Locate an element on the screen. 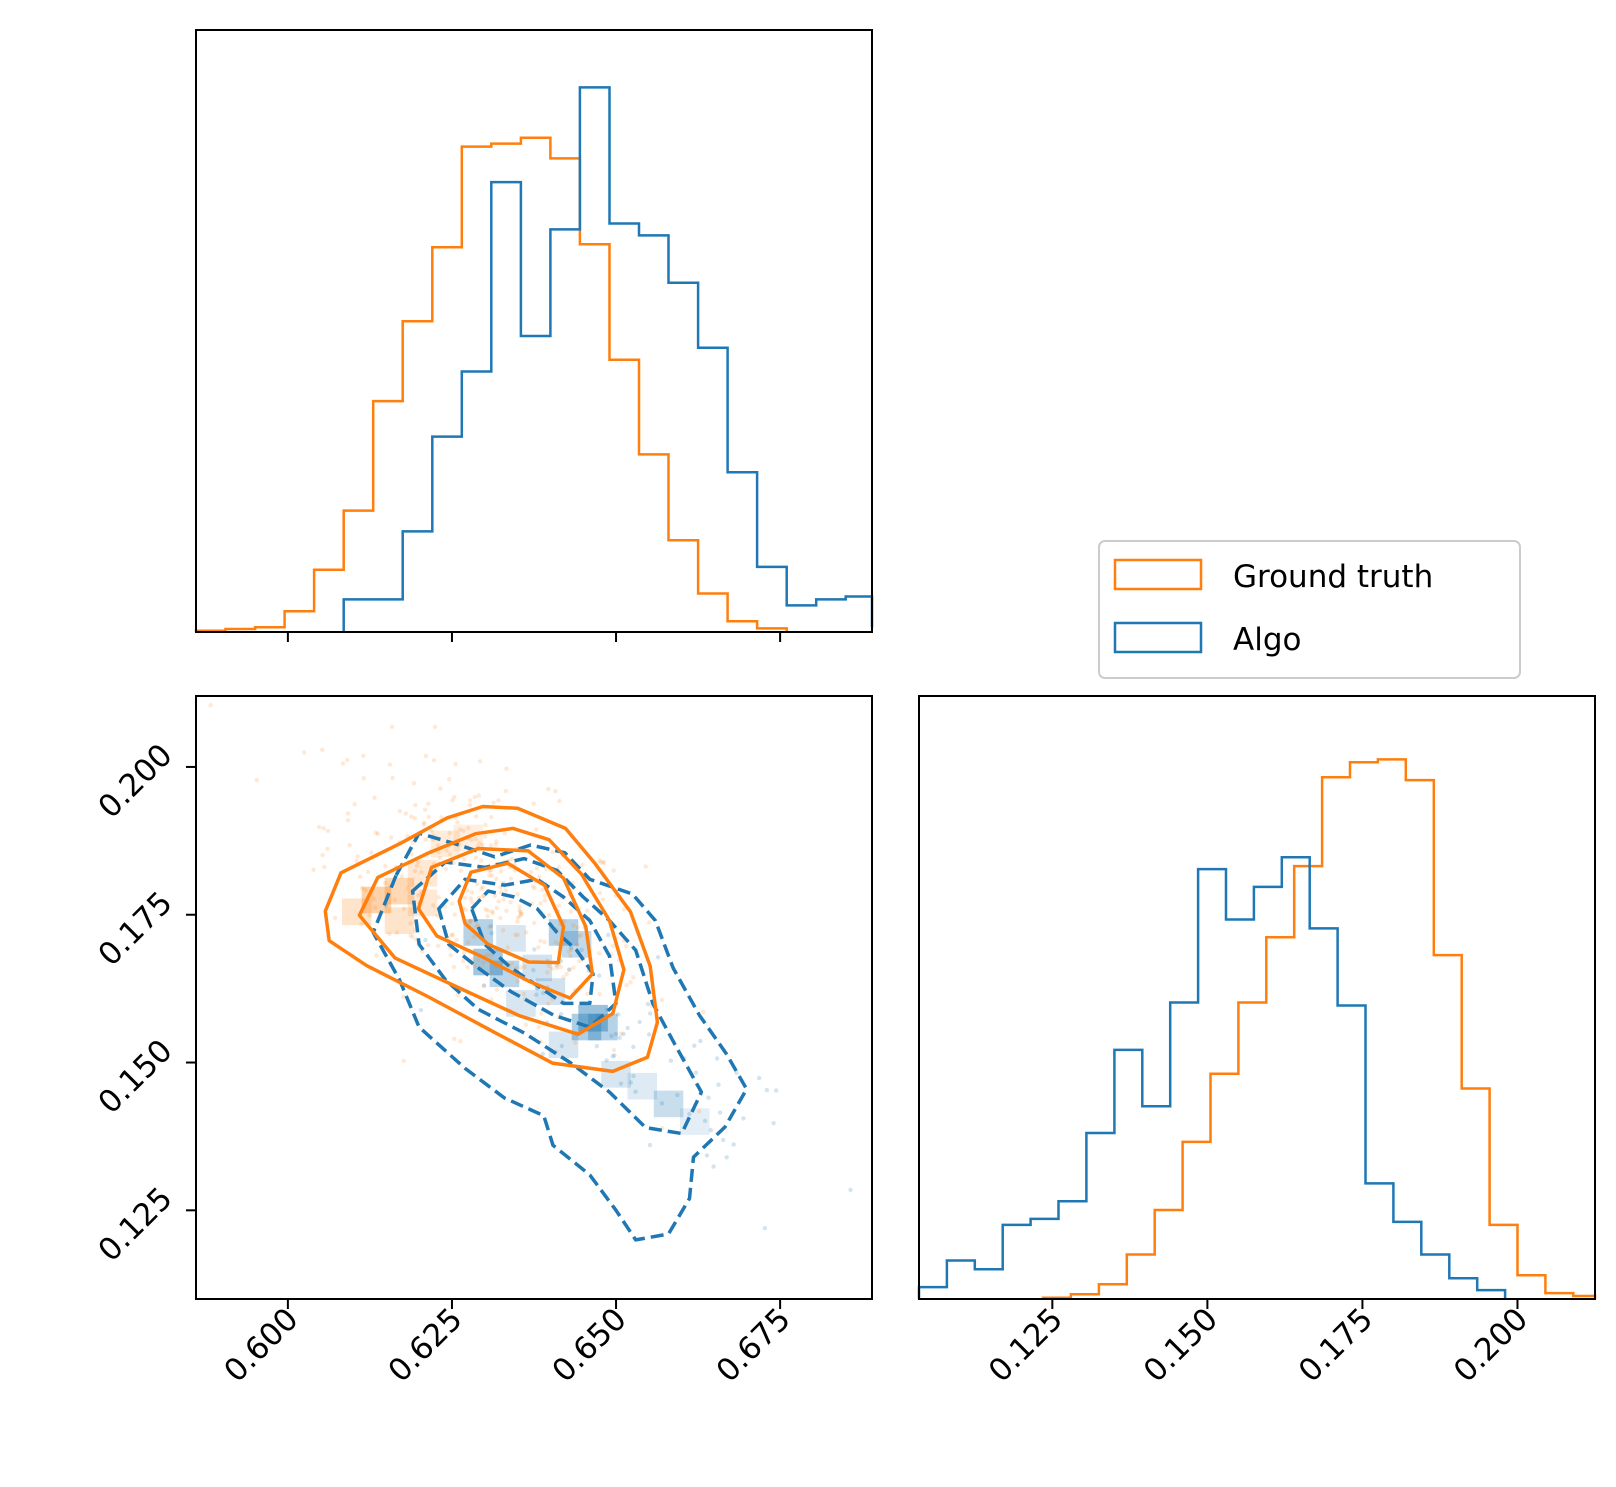 The image size is (1616, 1487). legend-label-algo: Algo is located at coordinates (1267, 640).